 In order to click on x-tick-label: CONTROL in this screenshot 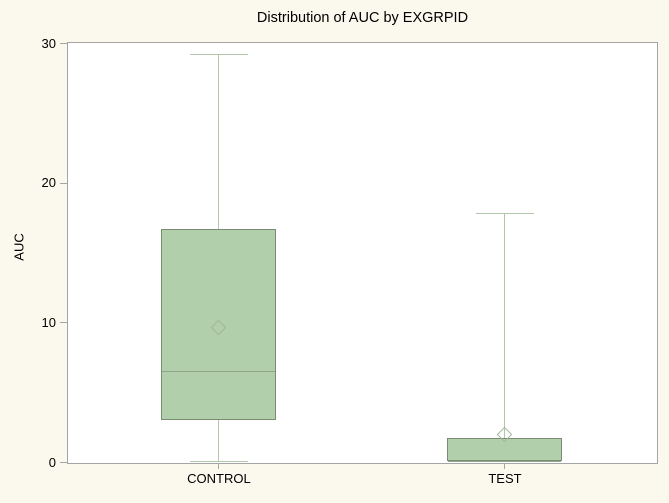, I will do `click(219, 478)`.